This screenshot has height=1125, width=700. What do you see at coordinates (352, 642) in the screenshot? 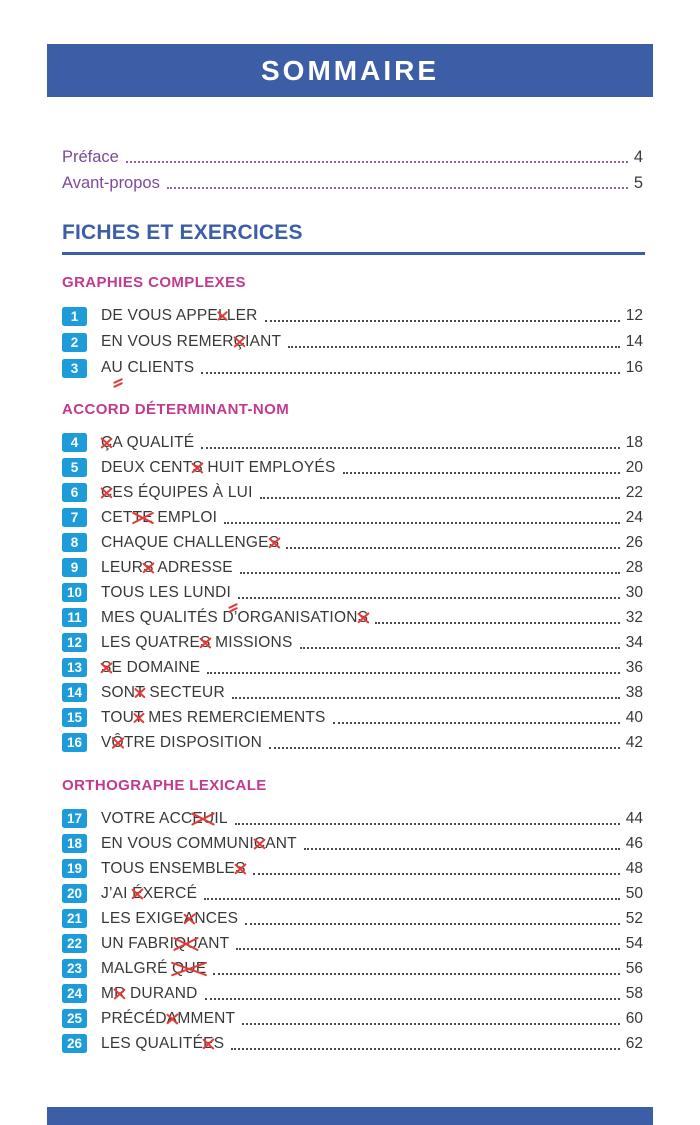
I see `toc-item-row: 12 LES QUATRES MISSIONS 34` at bounding box center [352, 642].